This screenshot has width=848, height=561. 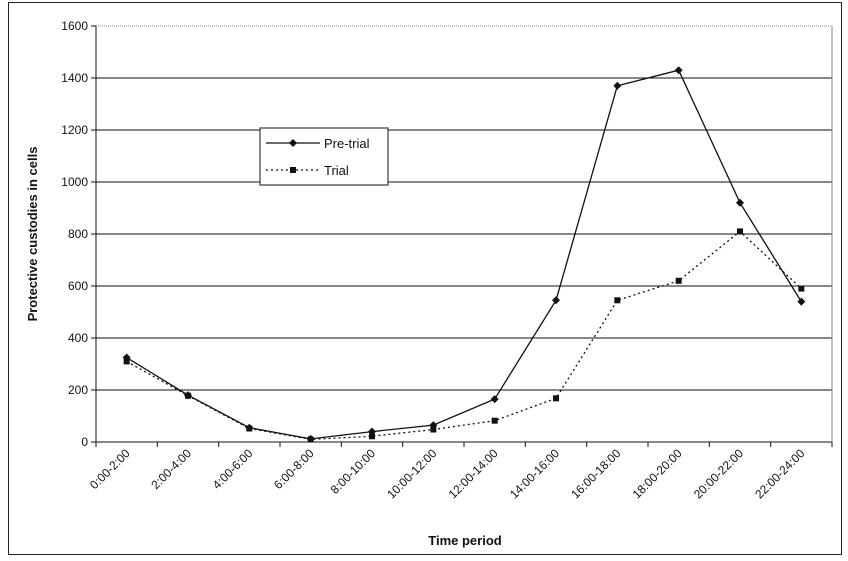 What do you see at coordinates (78, 286) in the screenshot?
I see `y-tick-label: 600` at bounding box center [78, 286].